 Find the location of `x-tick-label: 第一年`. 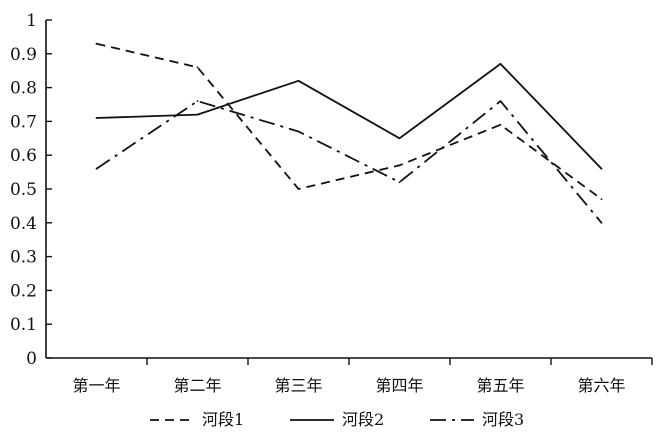

x-tick-label: 第一年 is located at coordinates (96, 385).